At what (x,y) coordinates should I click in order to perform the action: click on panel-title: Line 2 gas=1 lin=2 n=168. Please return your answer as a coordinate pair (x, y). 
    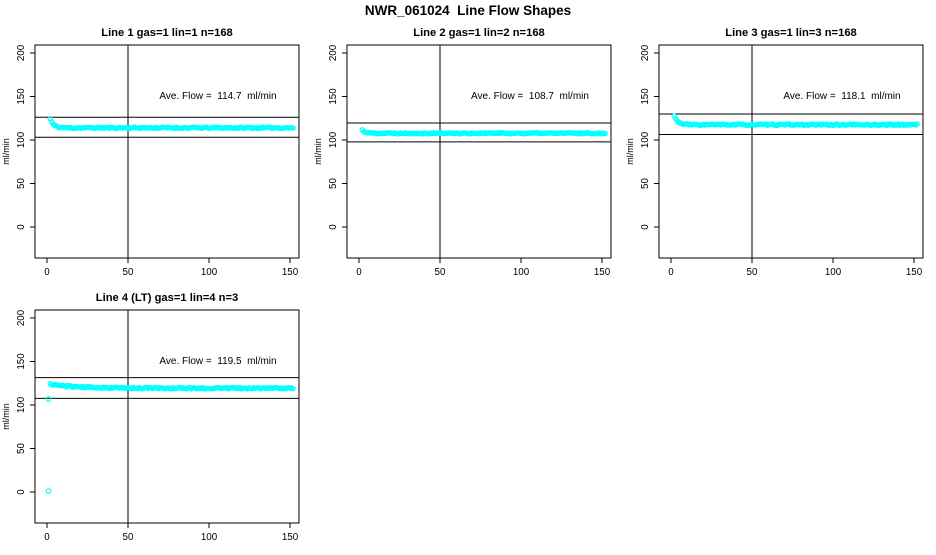
    Looking at the image, I should click on (479, 33).